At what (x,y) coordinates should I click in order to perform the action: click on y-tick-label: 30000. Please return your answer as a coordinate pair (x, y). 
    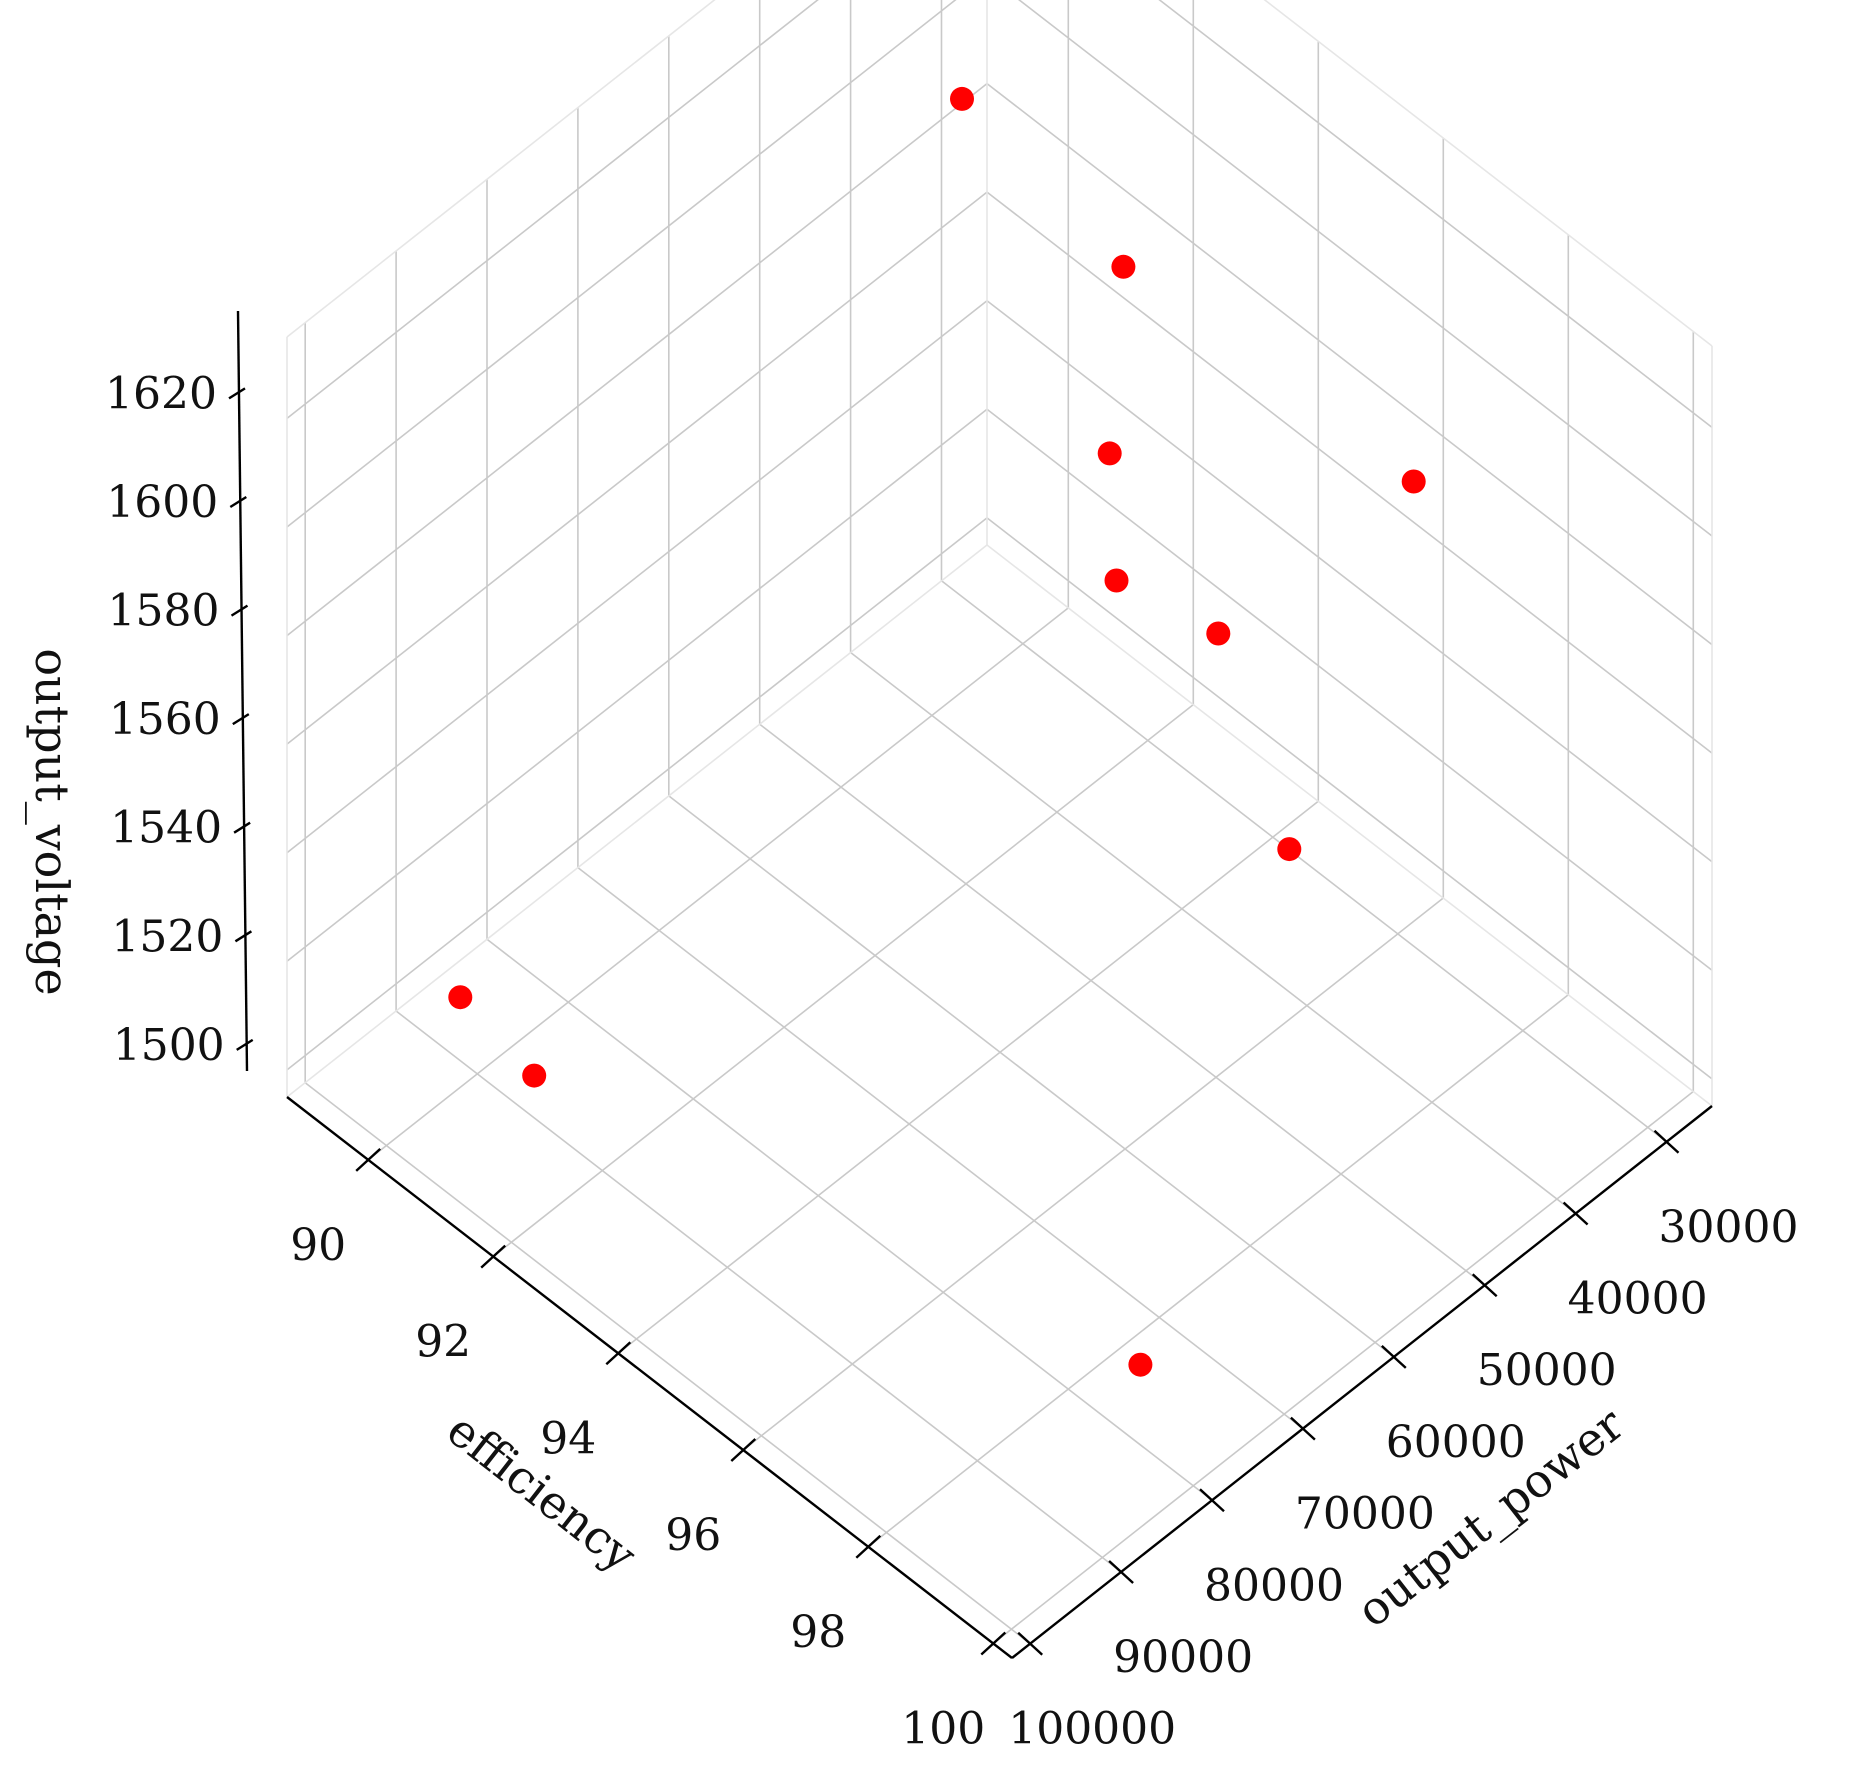
    Looking at the image, I should click on (1729, 1227).